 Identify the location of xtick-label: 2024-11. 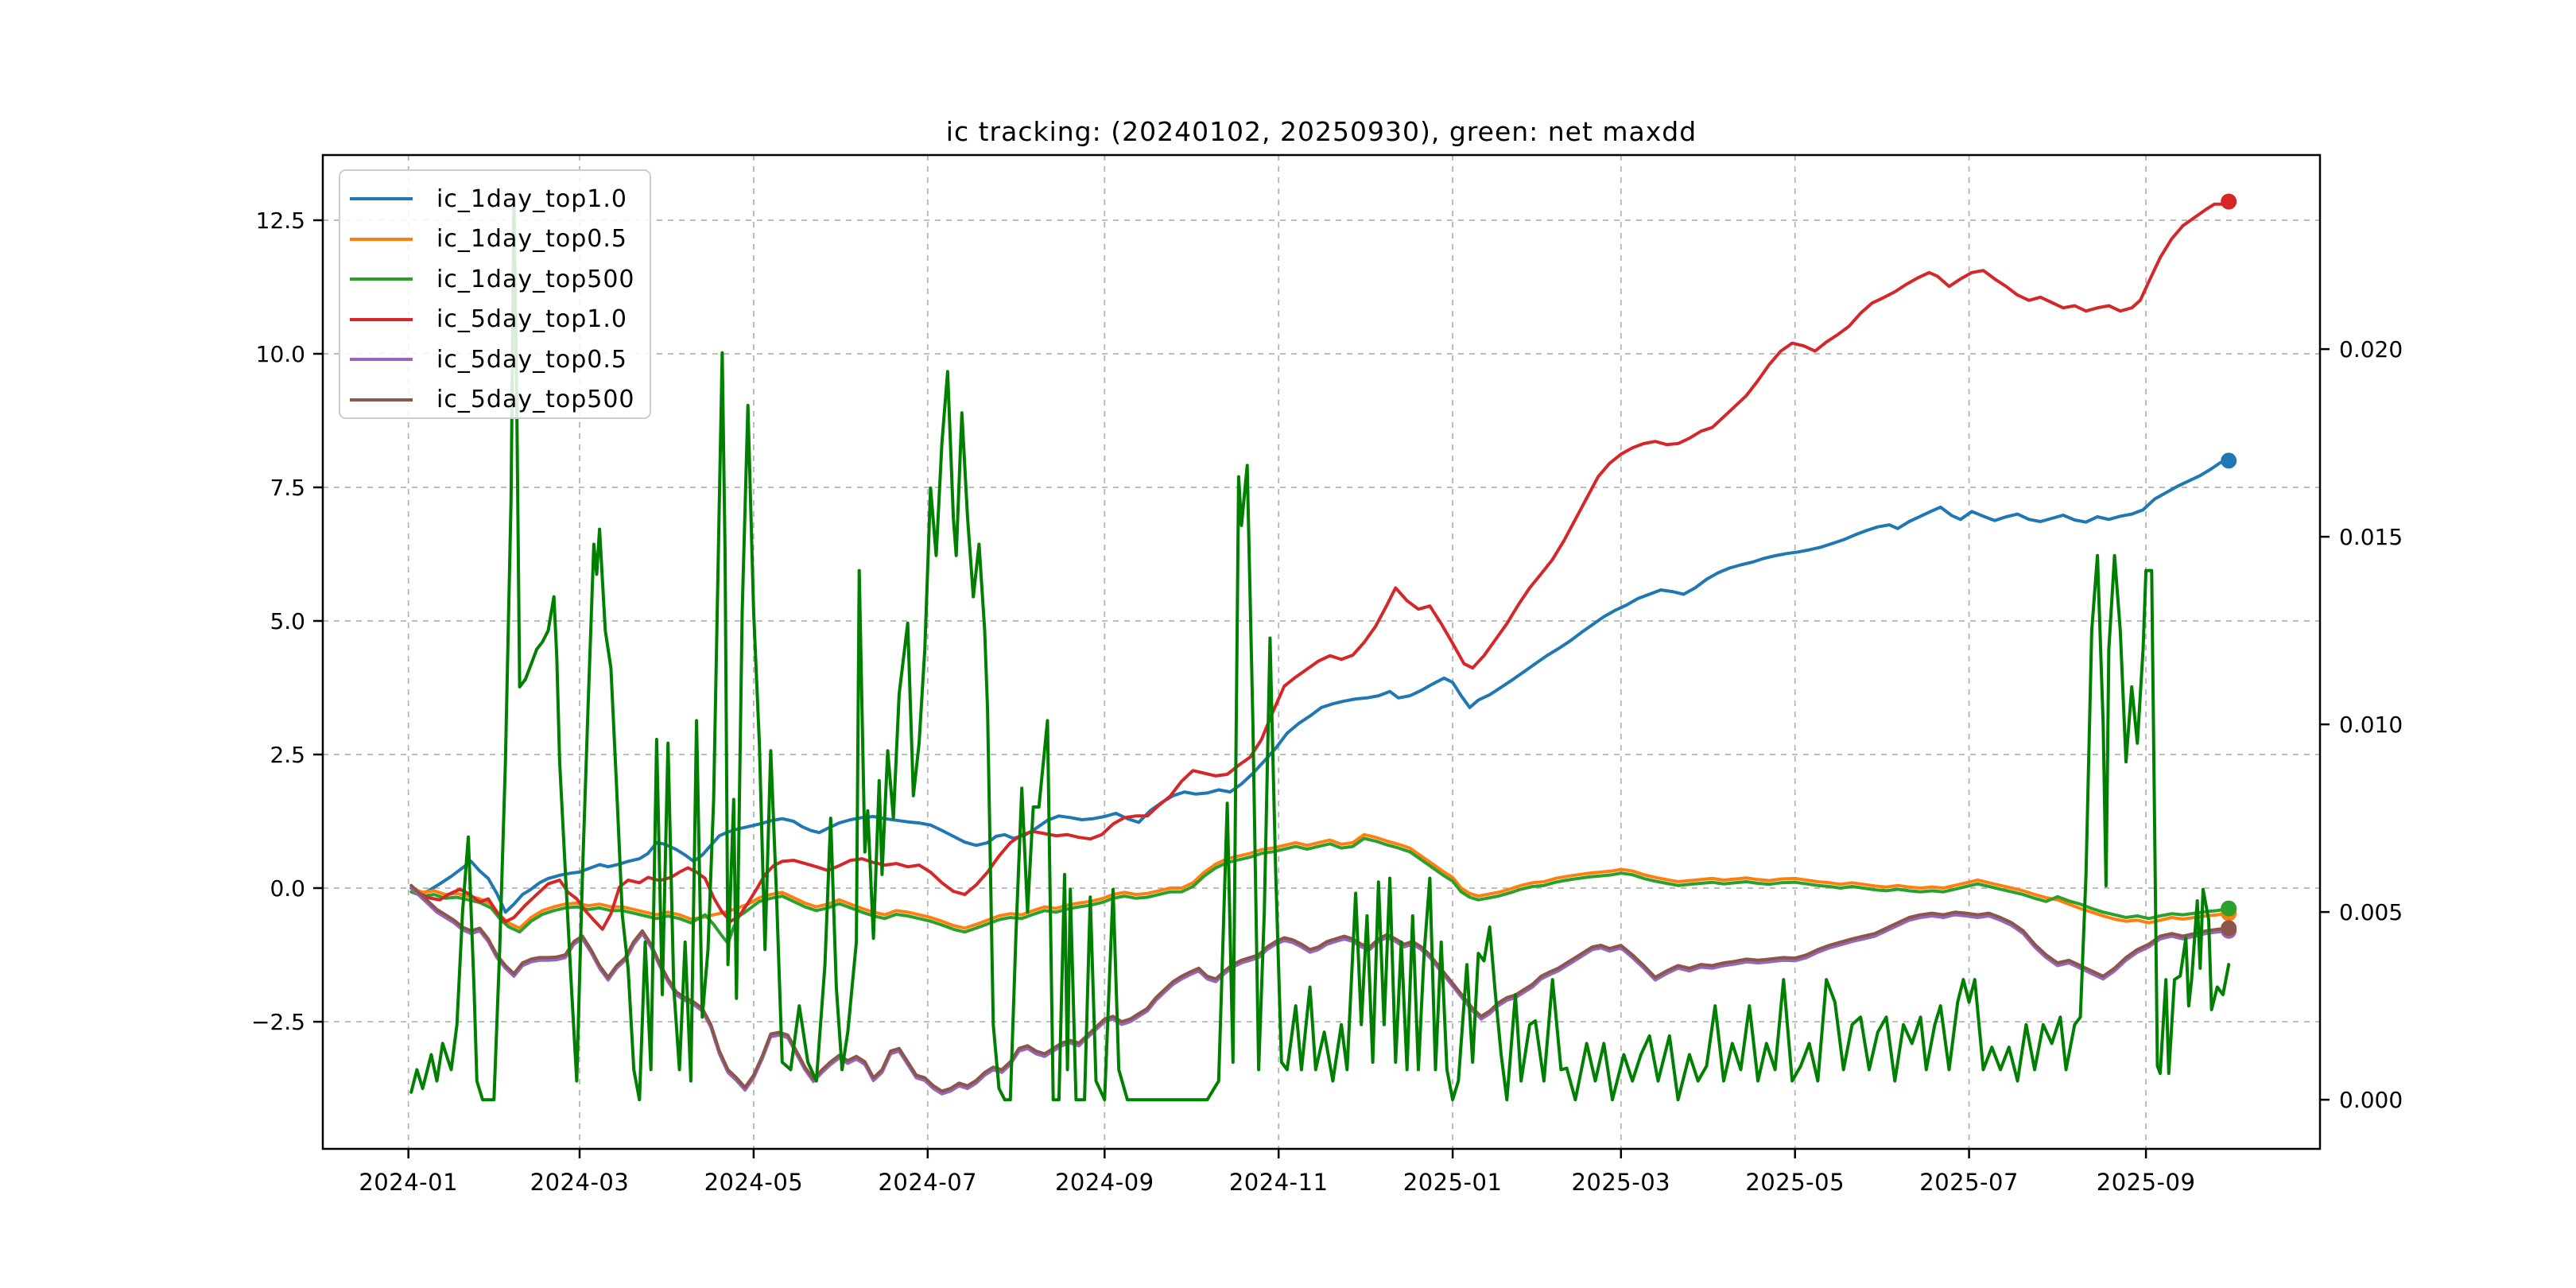
(1279, 1182).